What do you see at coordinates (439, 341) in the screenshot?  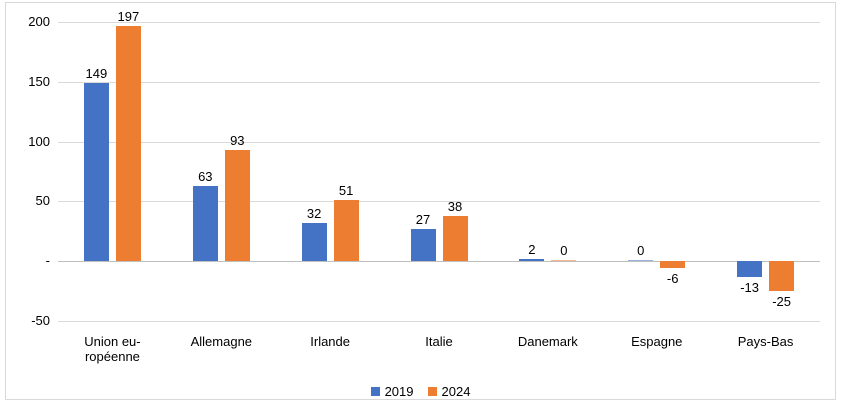 I see `x-axis-label-4: Italie` at bounding box center [439, 341].